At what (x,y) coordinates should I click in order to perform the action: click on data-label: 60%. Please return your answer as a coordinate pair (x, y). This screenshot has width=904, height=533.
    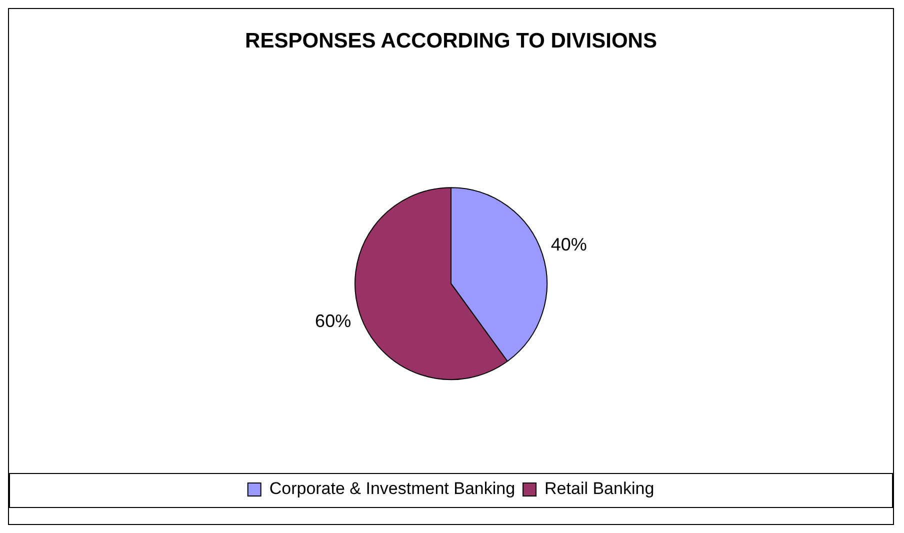
    Looking at the image, I should click on (333, 320).